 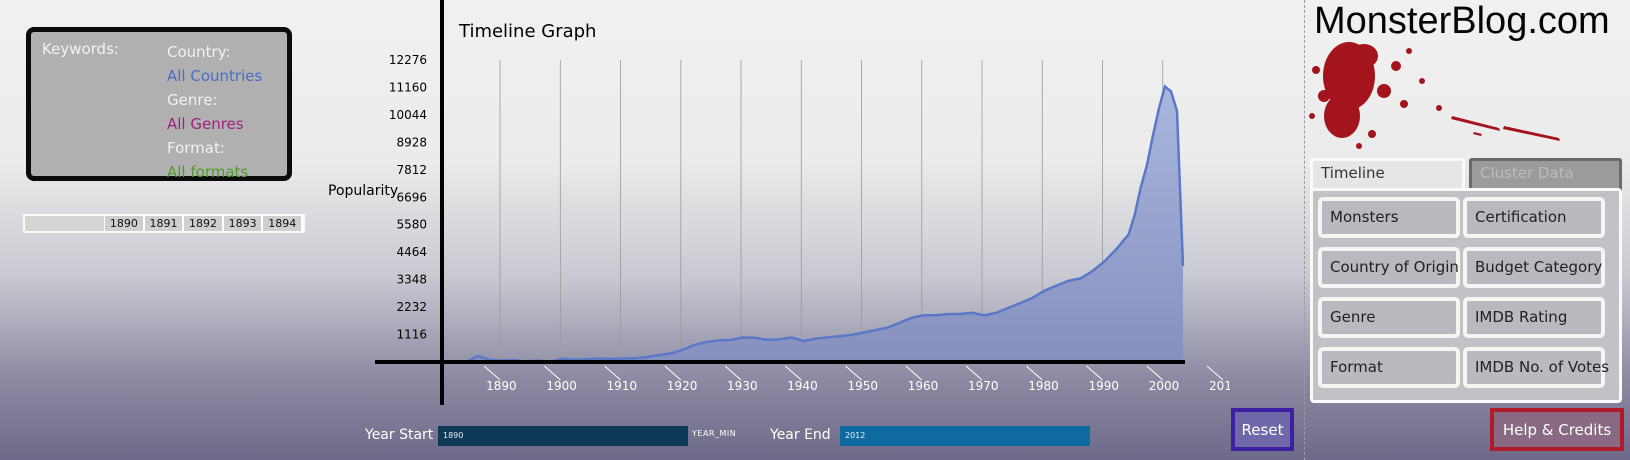 I want to click on help-credits-button: Help & Credits, so click(x=1557, y=429).